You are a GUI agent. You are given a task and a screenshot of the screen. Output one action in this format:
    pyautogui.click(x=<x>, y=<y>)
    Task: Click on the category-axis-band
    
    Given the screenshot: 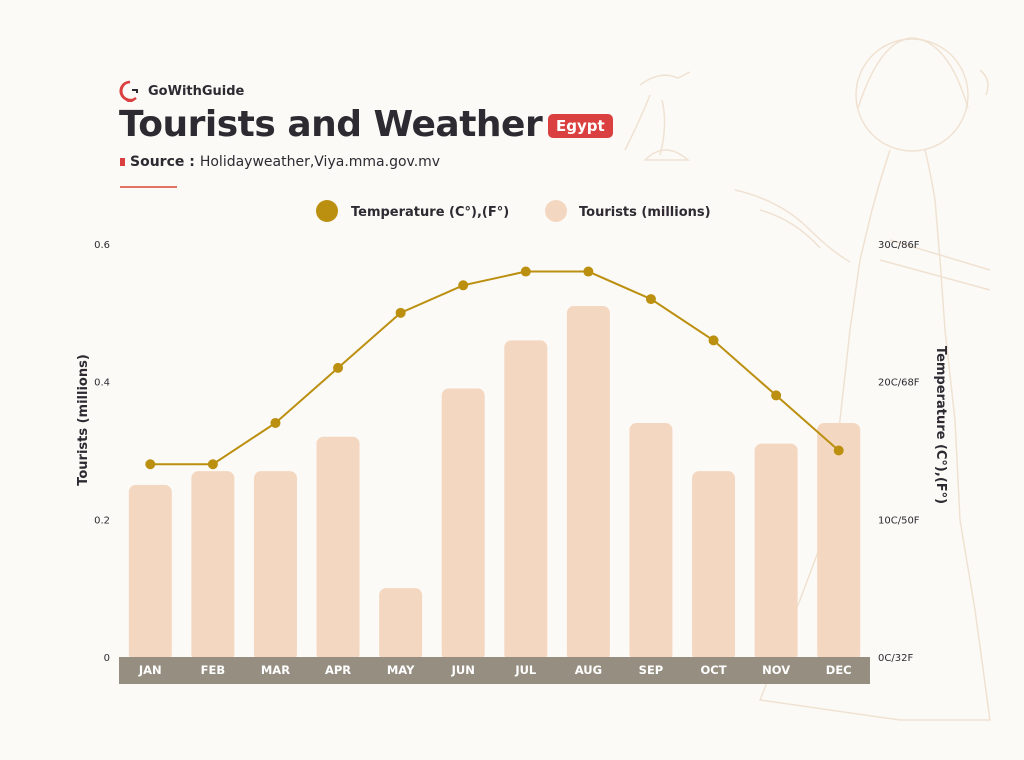 What is the action you would take?
    pyautogui.click(x=494, y=670)
    